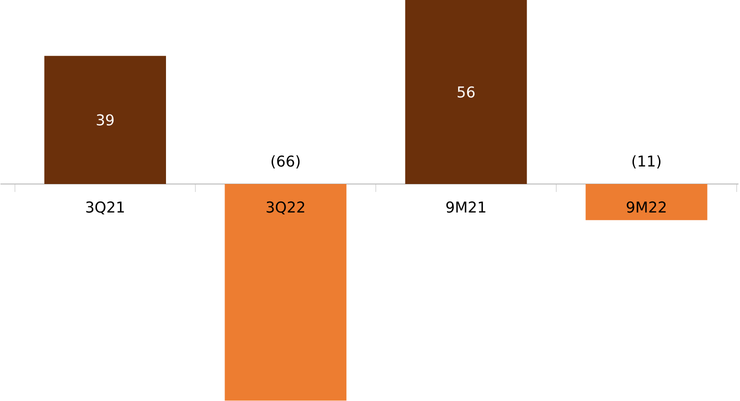 The width and height of the screenshot is (740, 401). What do you see at coordinates (105, 208) in the screenshot?
I see `x-tick-label: 3Q21` at bounding box center [105, 208].